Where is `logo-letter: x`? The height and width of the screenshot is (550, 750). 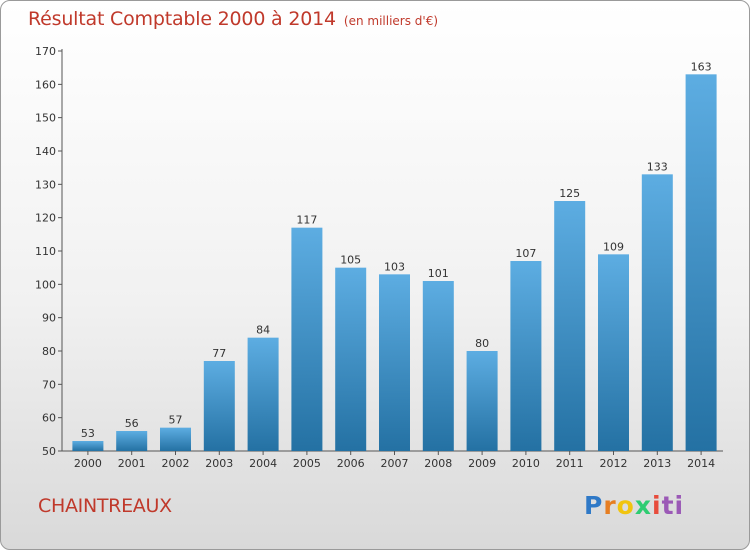
logo-letter: x is located at coordinates (643, 505).